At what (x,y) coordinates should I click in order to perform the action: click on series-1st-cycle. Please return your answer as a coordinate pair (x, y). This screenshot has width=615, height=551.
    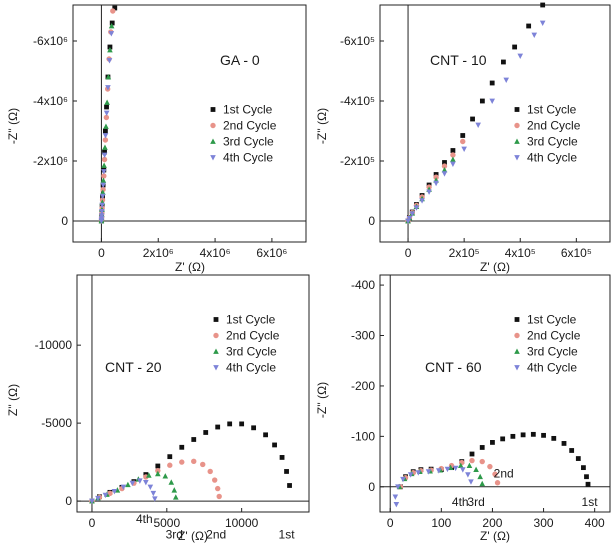
    Looking at the image, I should click on (475, 113).